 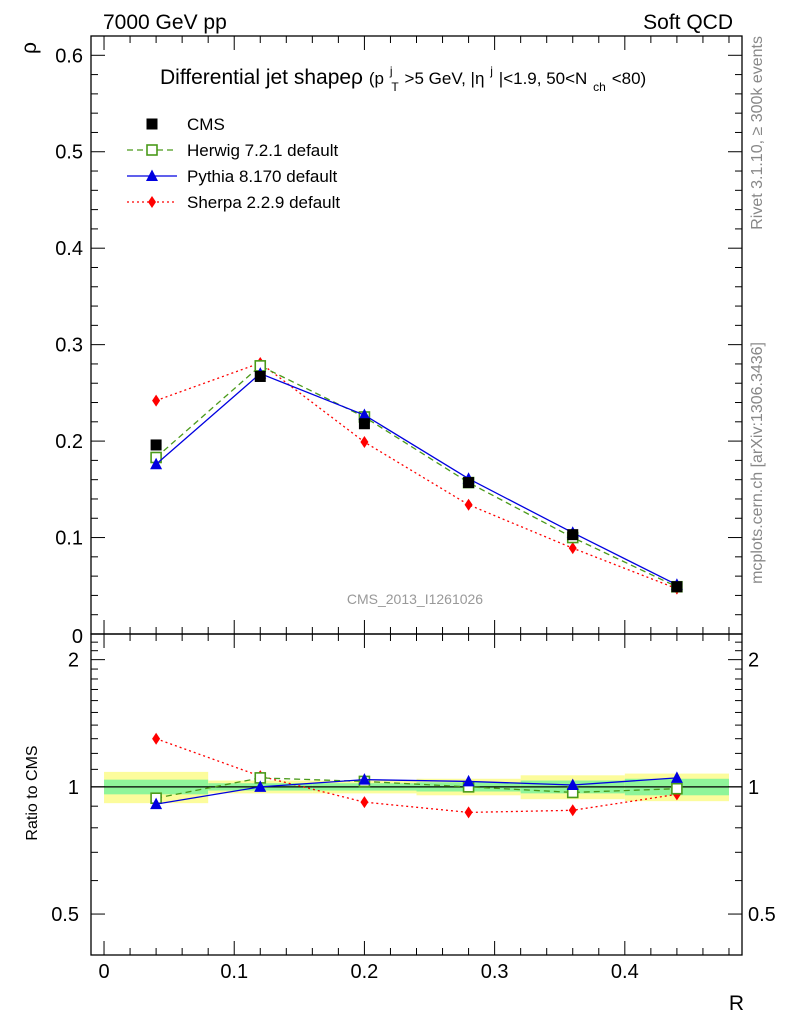 I want to click on y-tick-label-ratio: 1, so click(x=73, y=788).